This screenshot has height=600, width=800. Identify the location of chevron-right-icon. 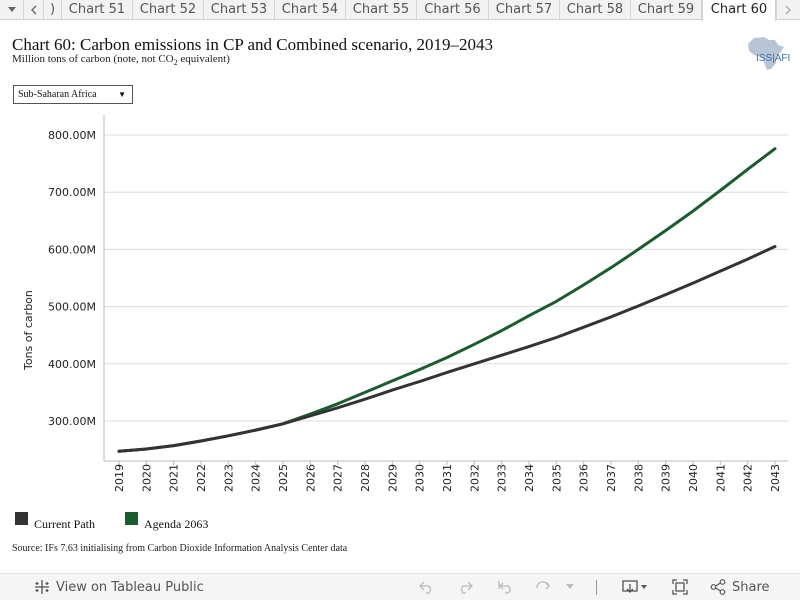
(788, 9).